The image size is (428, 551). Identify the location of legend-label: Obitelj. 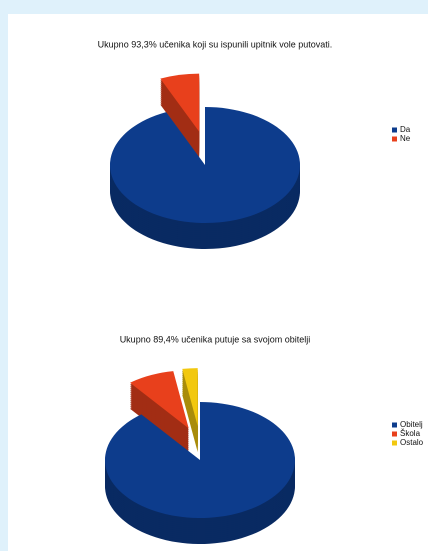
(411, 424).